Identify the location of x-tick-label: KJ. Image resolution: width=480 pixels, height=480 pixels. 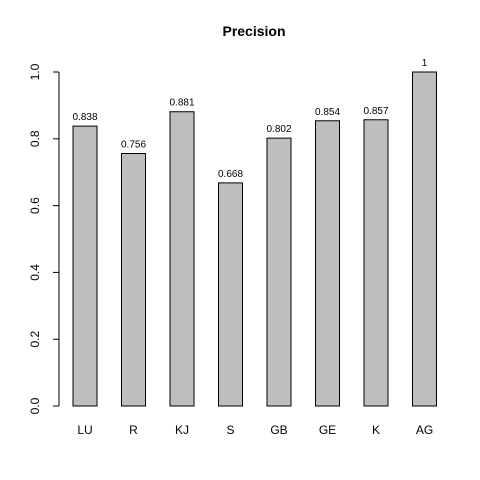
(182, 430).